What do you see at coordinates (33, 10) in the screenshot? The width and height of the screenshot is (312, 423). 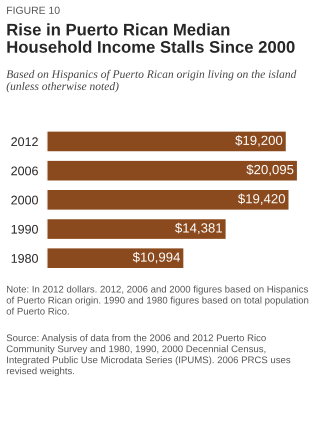 I see `caption: FIGURE 10` at bounding box center [33, 10].